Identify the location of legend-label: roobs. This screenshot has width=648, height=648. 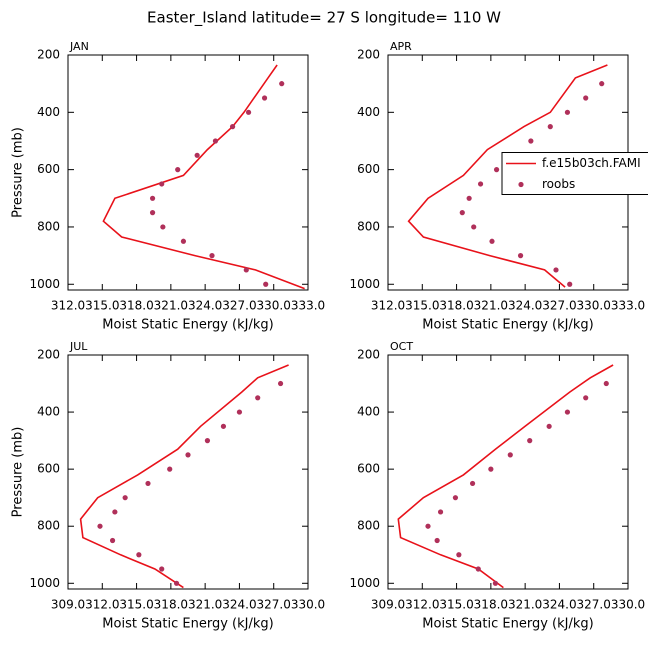
(558, 184).